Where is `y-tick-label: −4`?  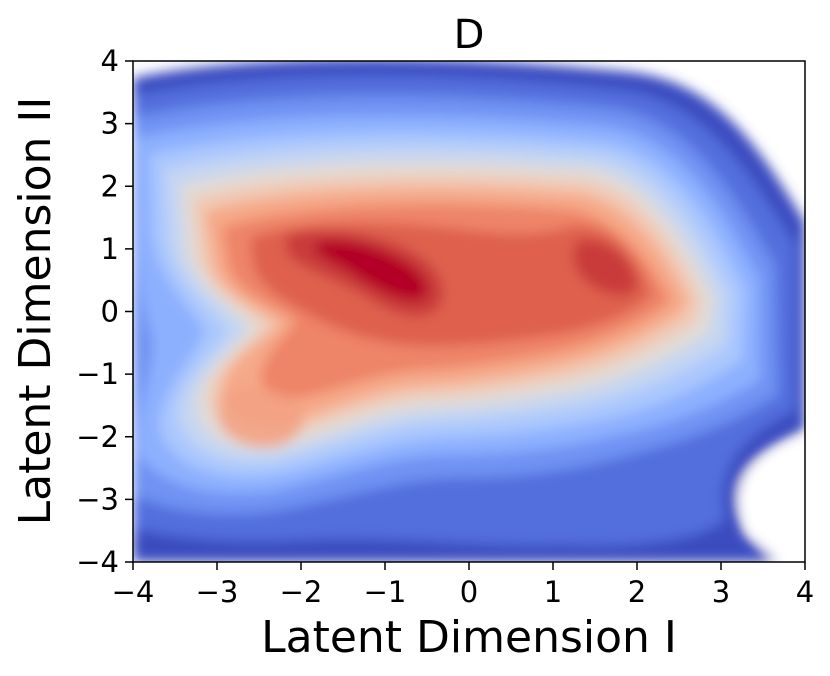 y-tick-label: −4 is located at coordinates (97, 562).